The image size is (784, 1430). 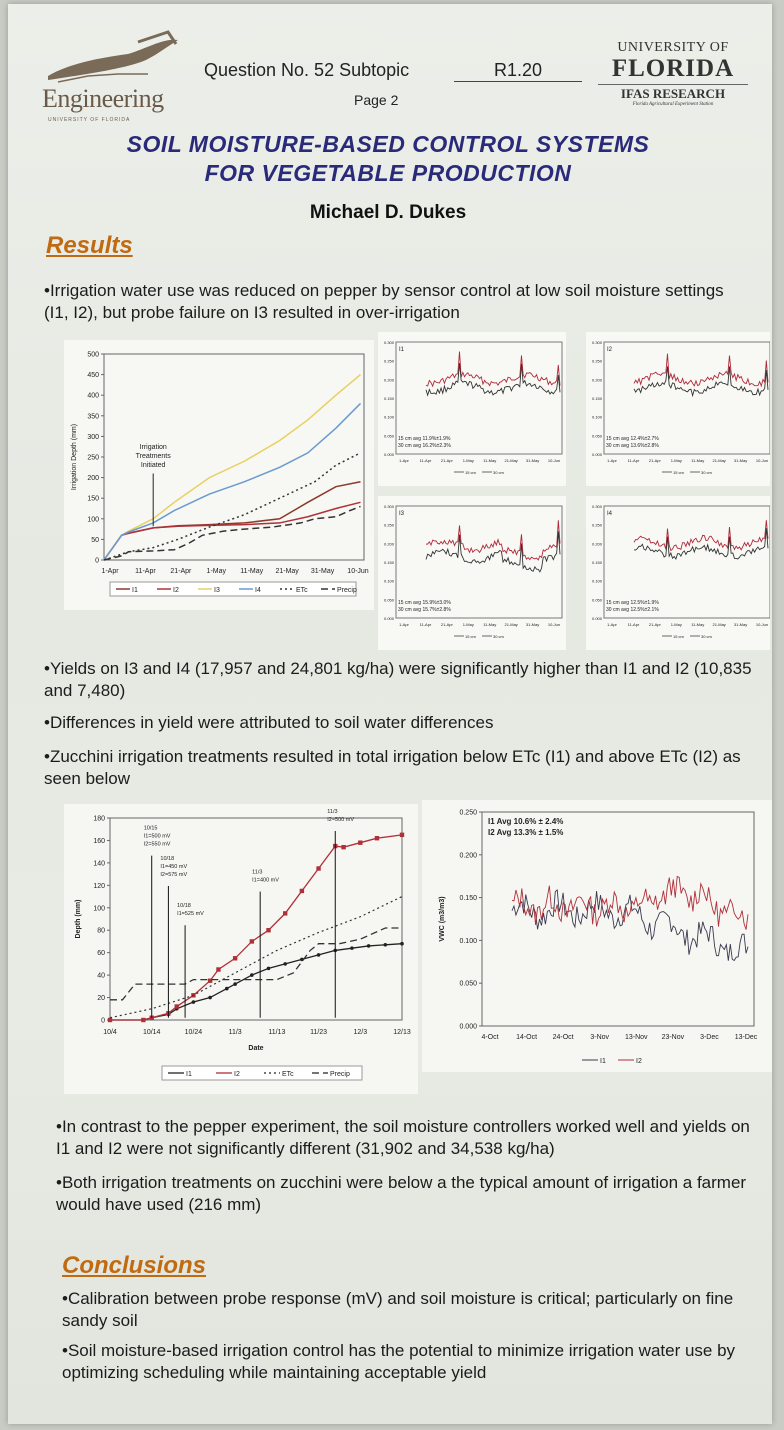 What do you see at coordinates (610, 350) in the screenshot?
I see `vwc-panel-label: I2` at bounding box center [610, 350].